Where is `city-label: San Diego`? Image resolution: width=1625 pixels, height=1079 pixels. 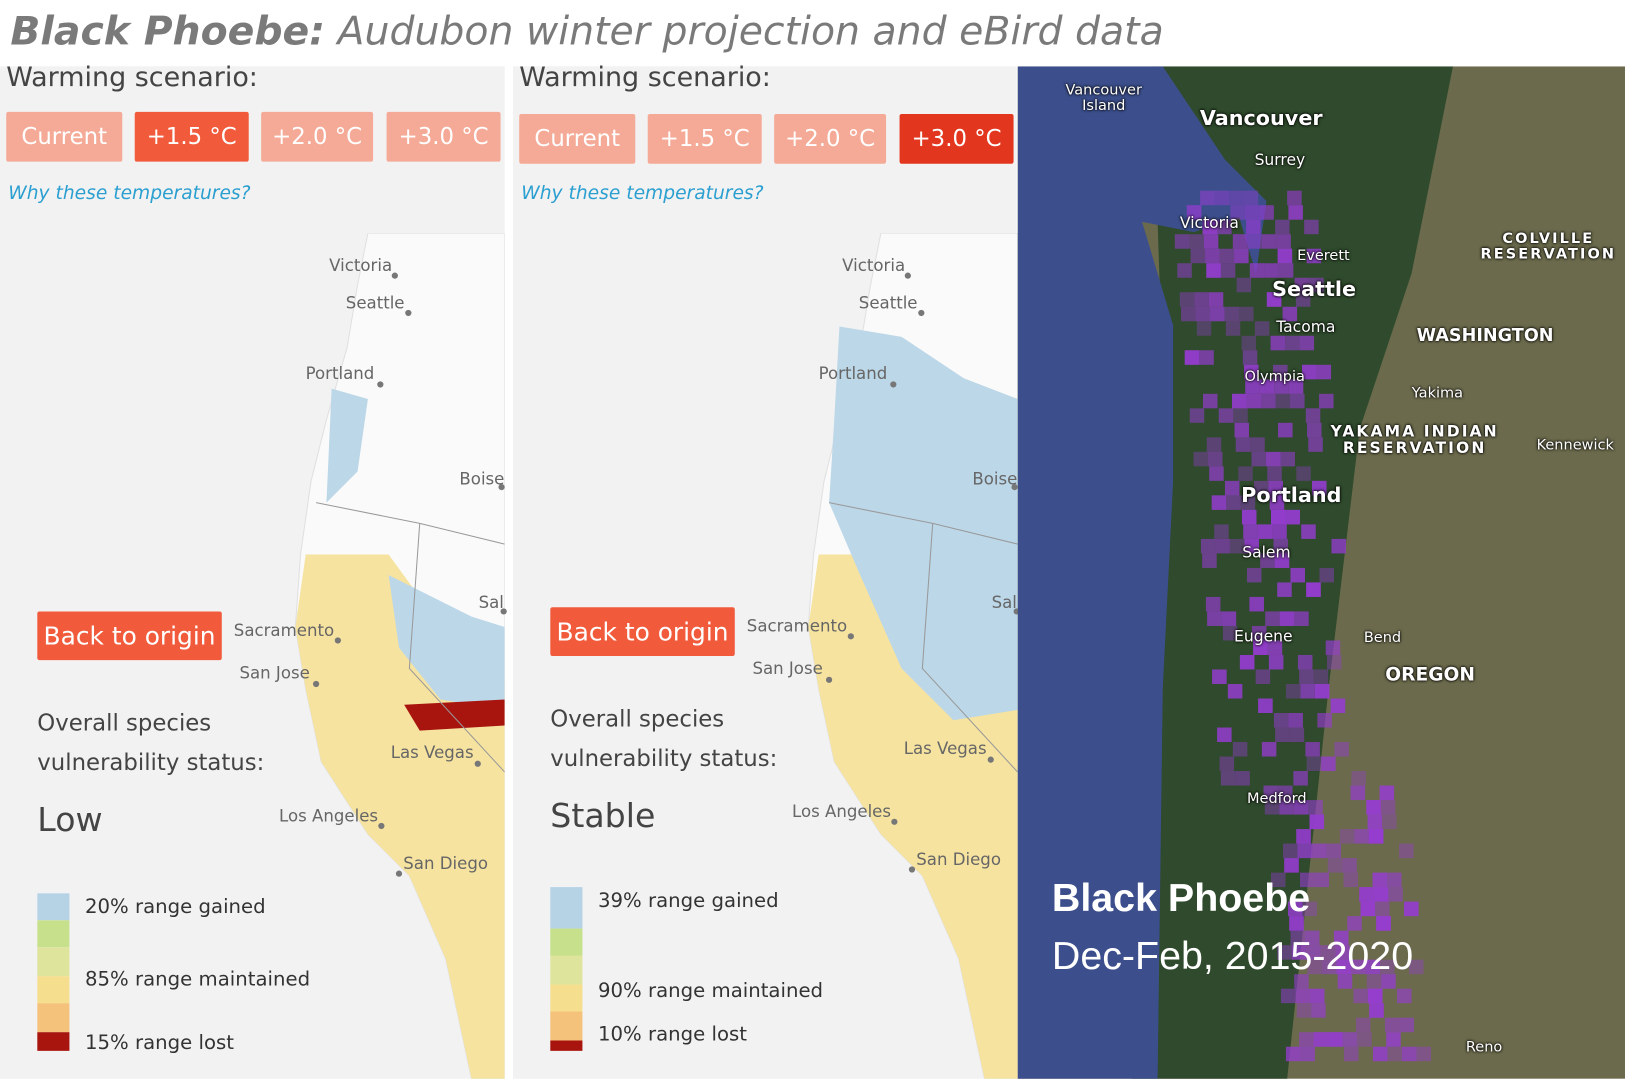
city-label: San Diego is located at coordinates (958, 859).